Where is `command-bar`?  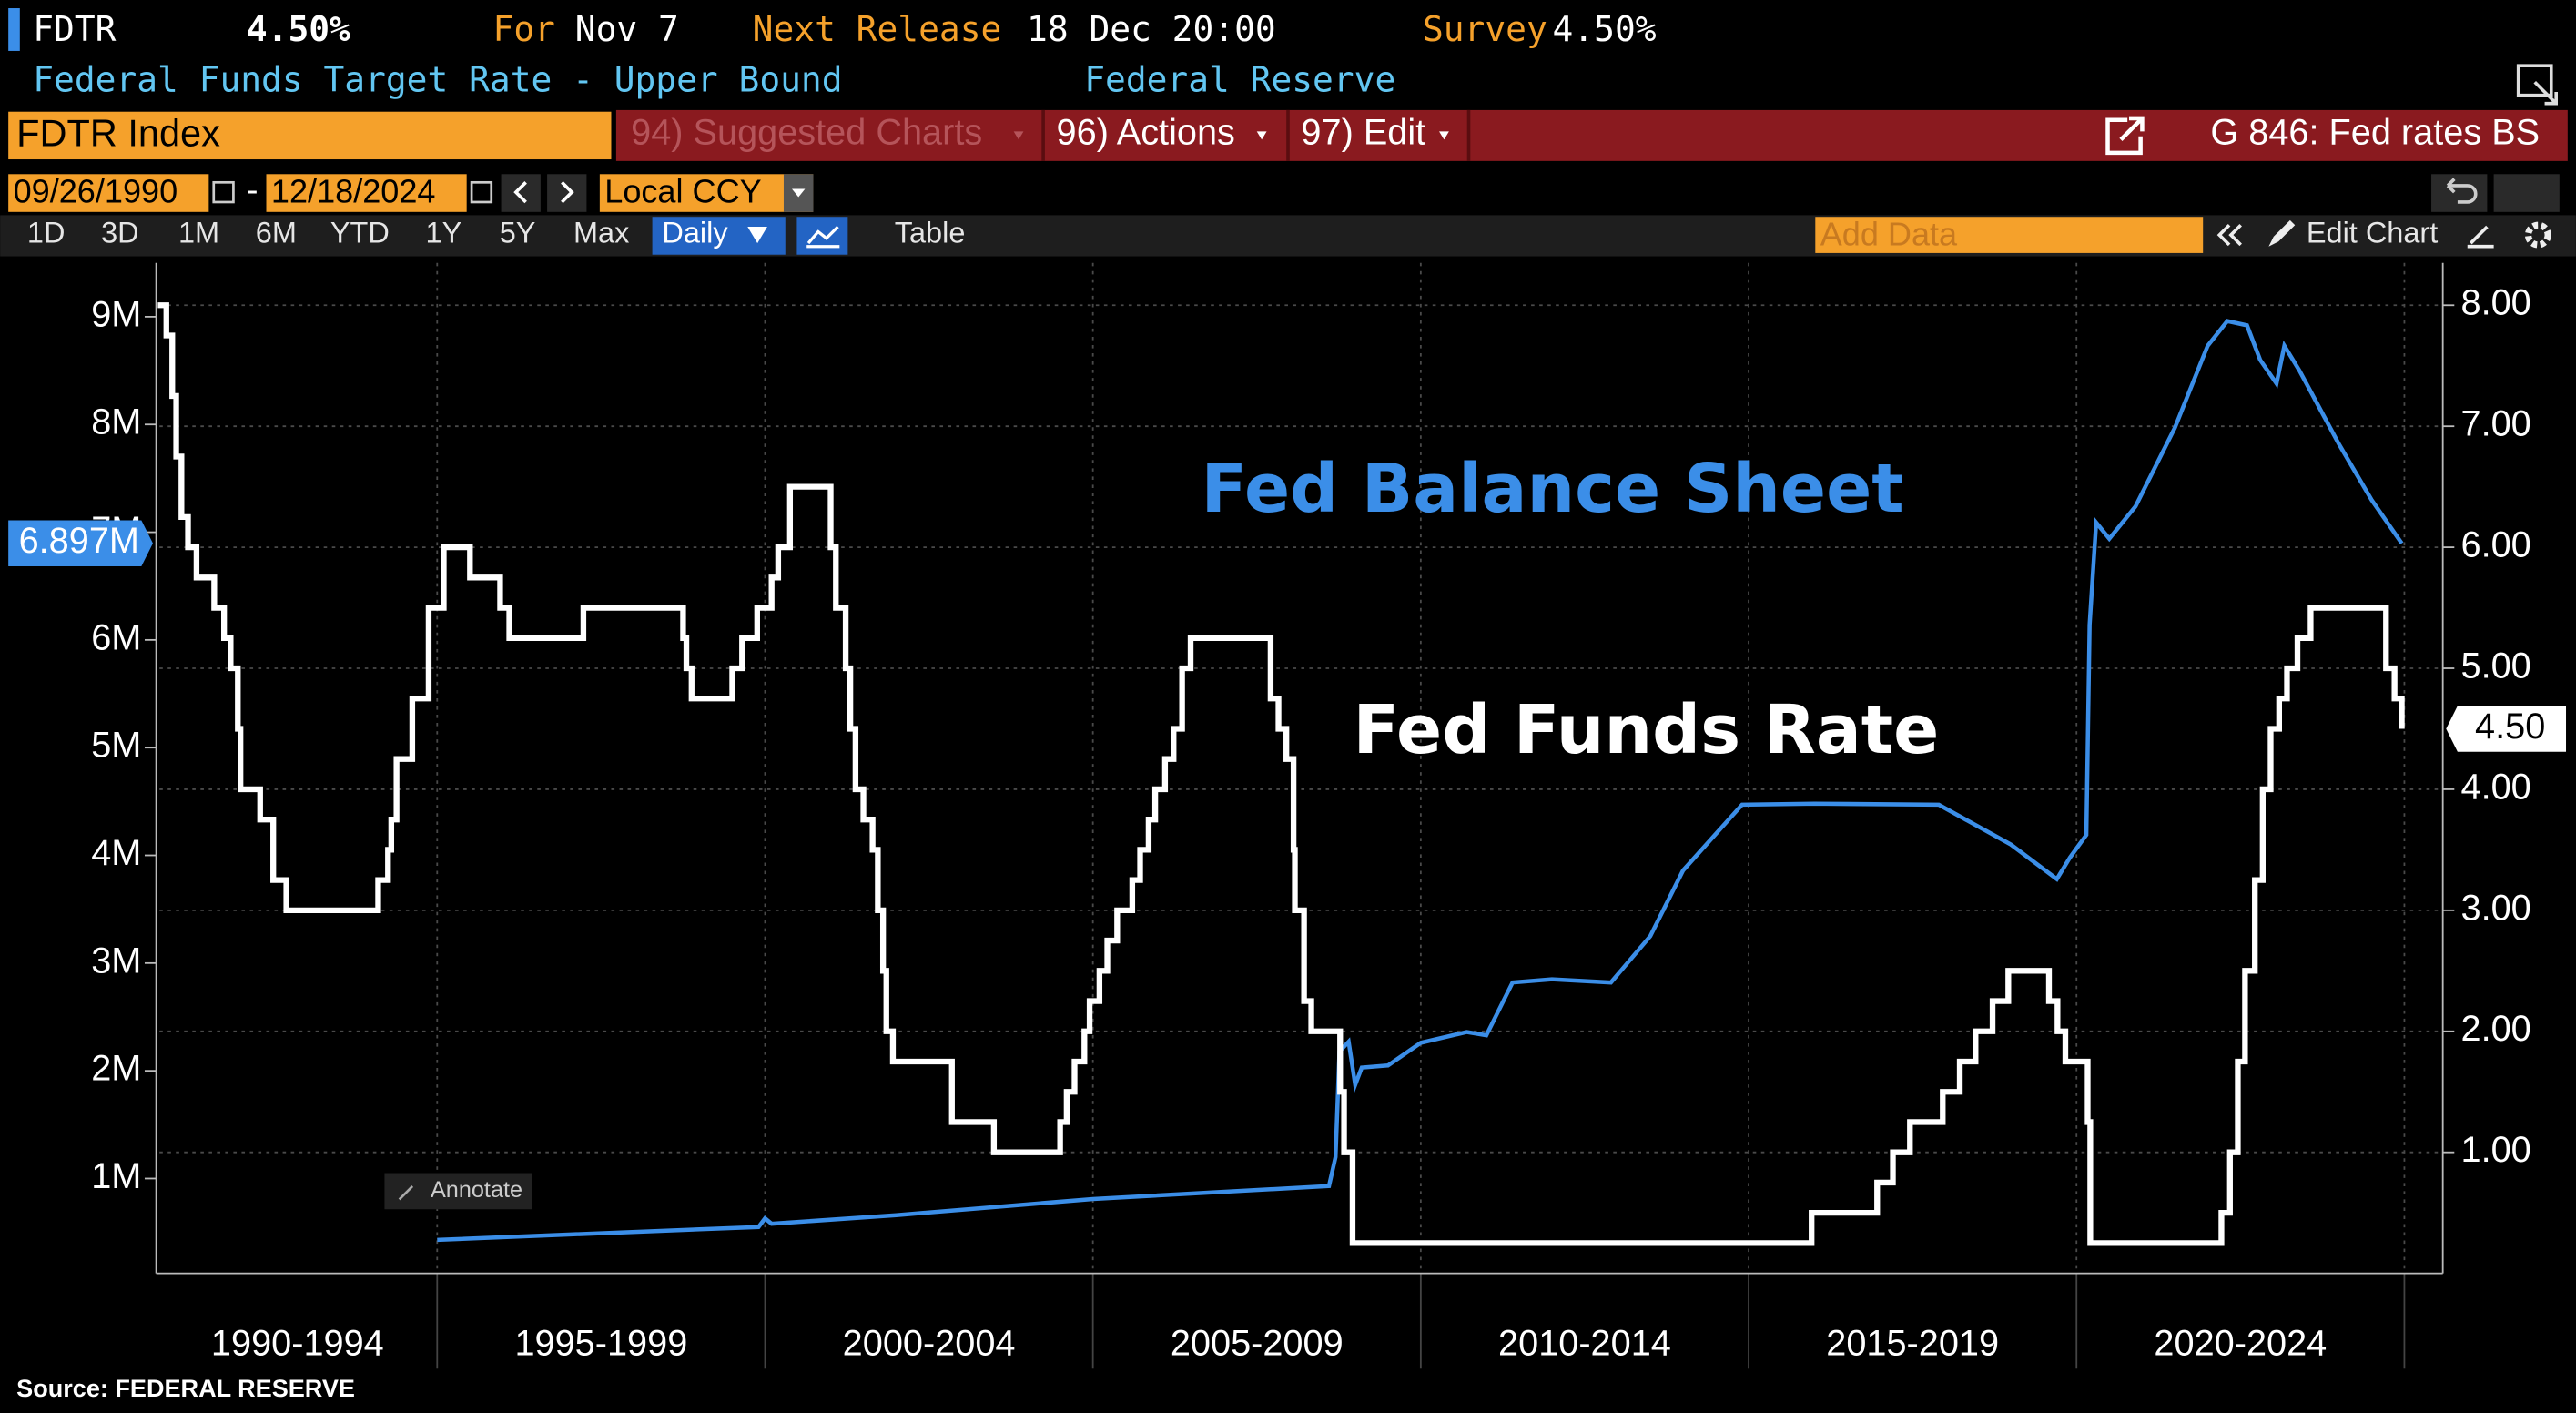
command-bar is located at coordinates (1591, 135).